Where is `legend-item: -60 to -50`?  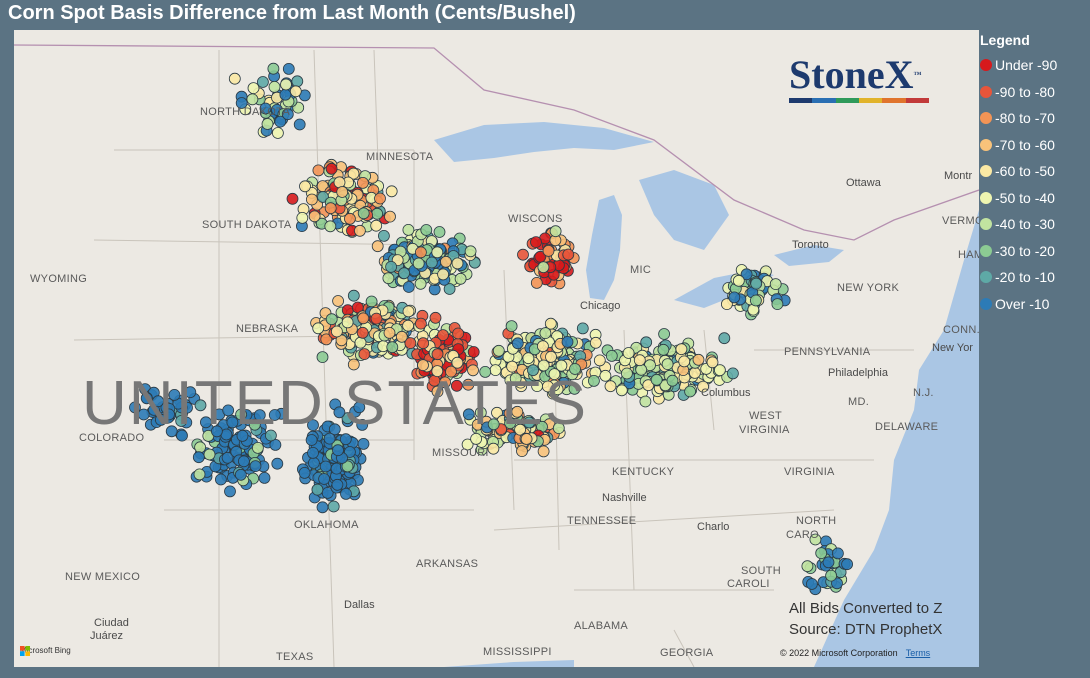 legend-item: -60 to -50 is located at coordinates (1035, 171).